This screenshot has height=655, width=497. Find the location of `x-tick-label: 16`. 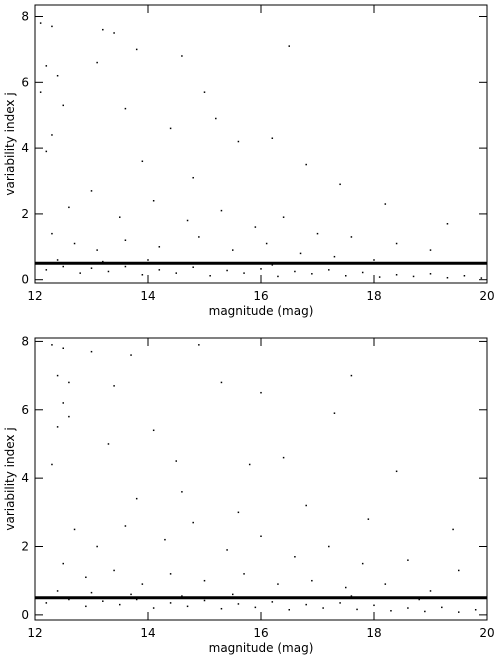

x-tick-label: 16 is located at coordinates (260, 296).